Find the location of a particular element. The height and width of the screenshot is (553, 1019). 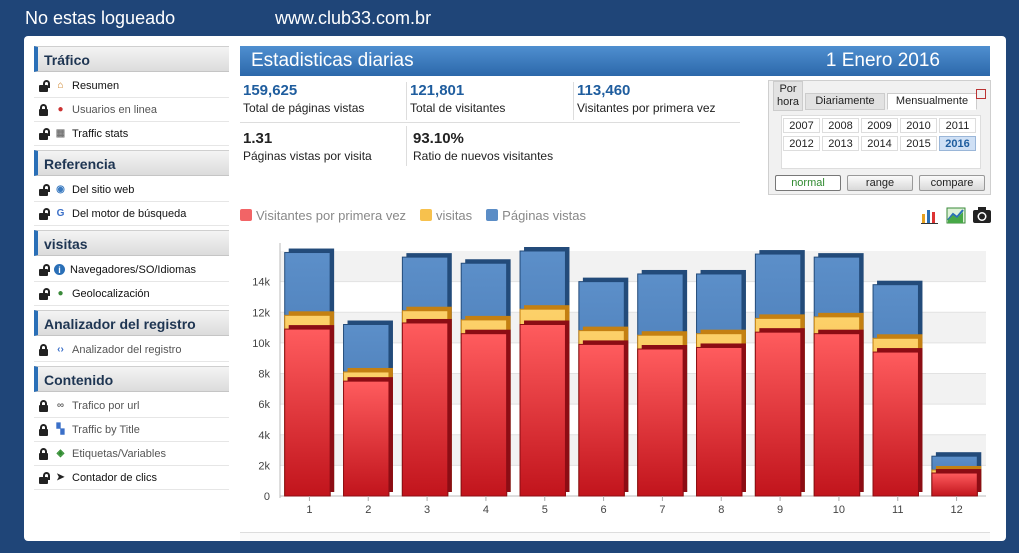

tab-hourly: Por hora is located at coordinates (788, 96).